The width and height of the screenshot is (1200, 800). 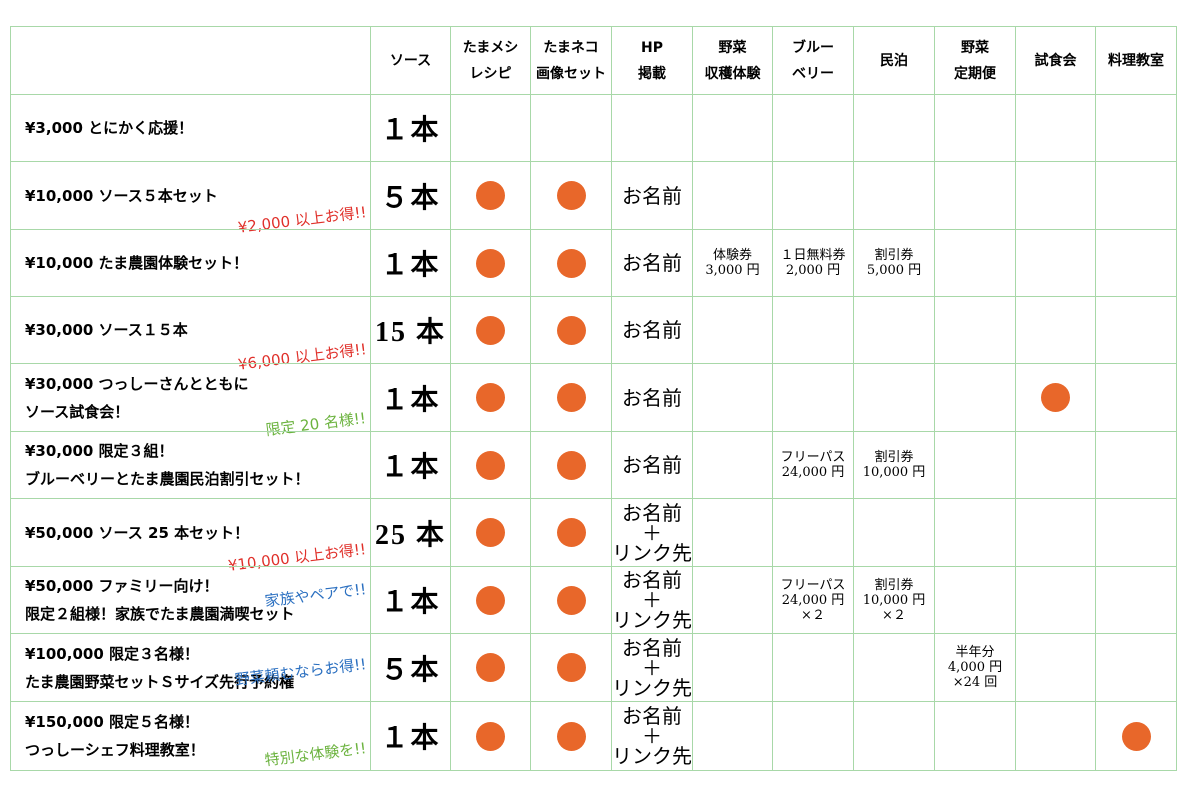 What do you see at coordinates (894, 270) in the screenshot?
I see `cell-text: 5,000 円` at bounding box center [894, 270].